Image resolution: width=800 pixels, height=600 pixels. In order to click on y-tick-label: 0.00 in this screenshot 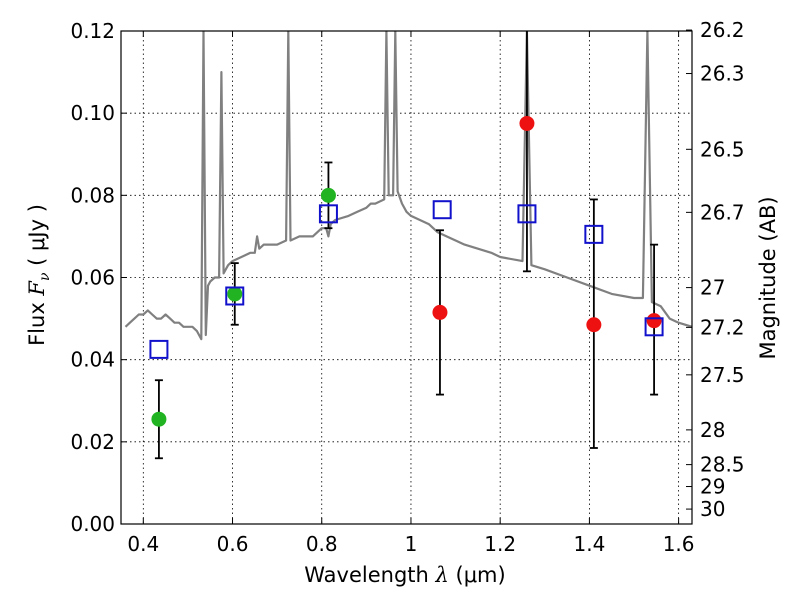, I will do `click(92, 524)`.